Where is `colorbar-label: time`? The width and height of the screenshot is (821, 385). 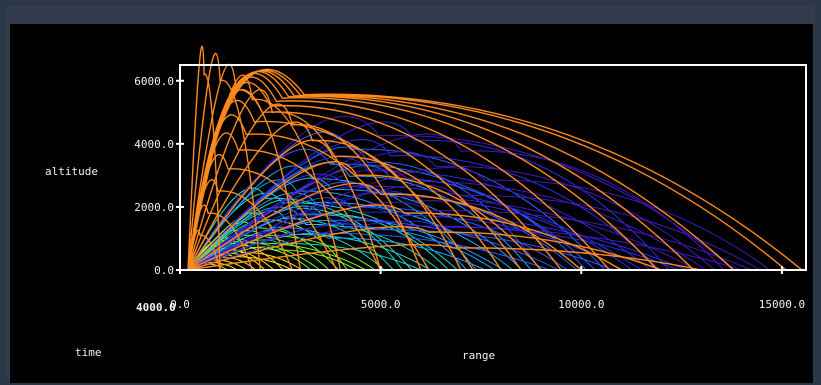 colorbar-label: time is located at coordinates (88, 352).